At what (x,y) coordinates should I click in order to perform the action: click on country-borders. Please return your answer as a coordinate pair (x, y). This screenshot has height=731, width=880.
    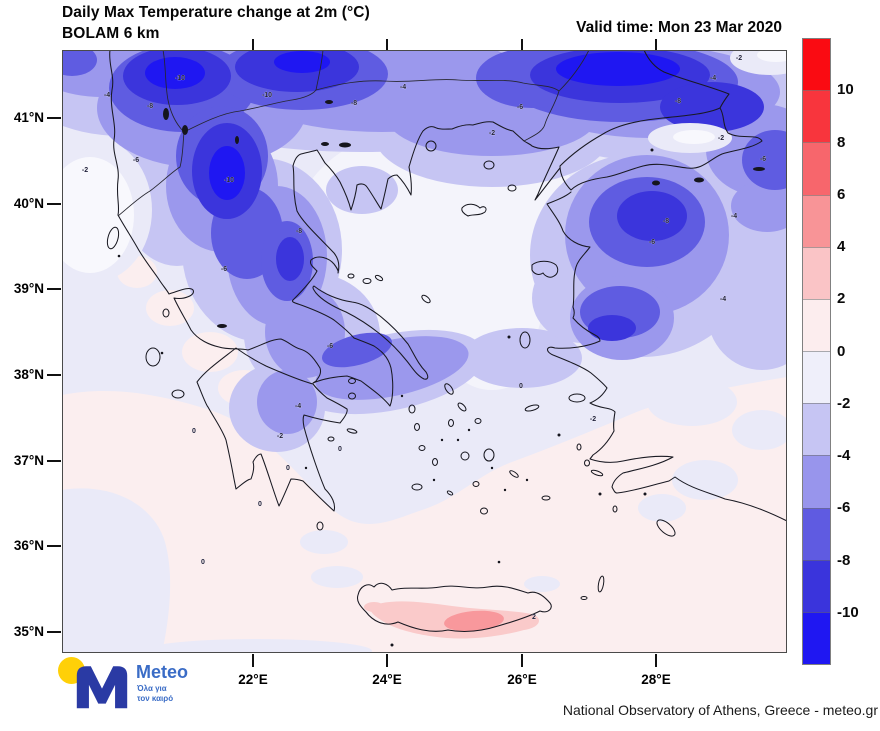
    Looking at the image, I should click on (353, 133).